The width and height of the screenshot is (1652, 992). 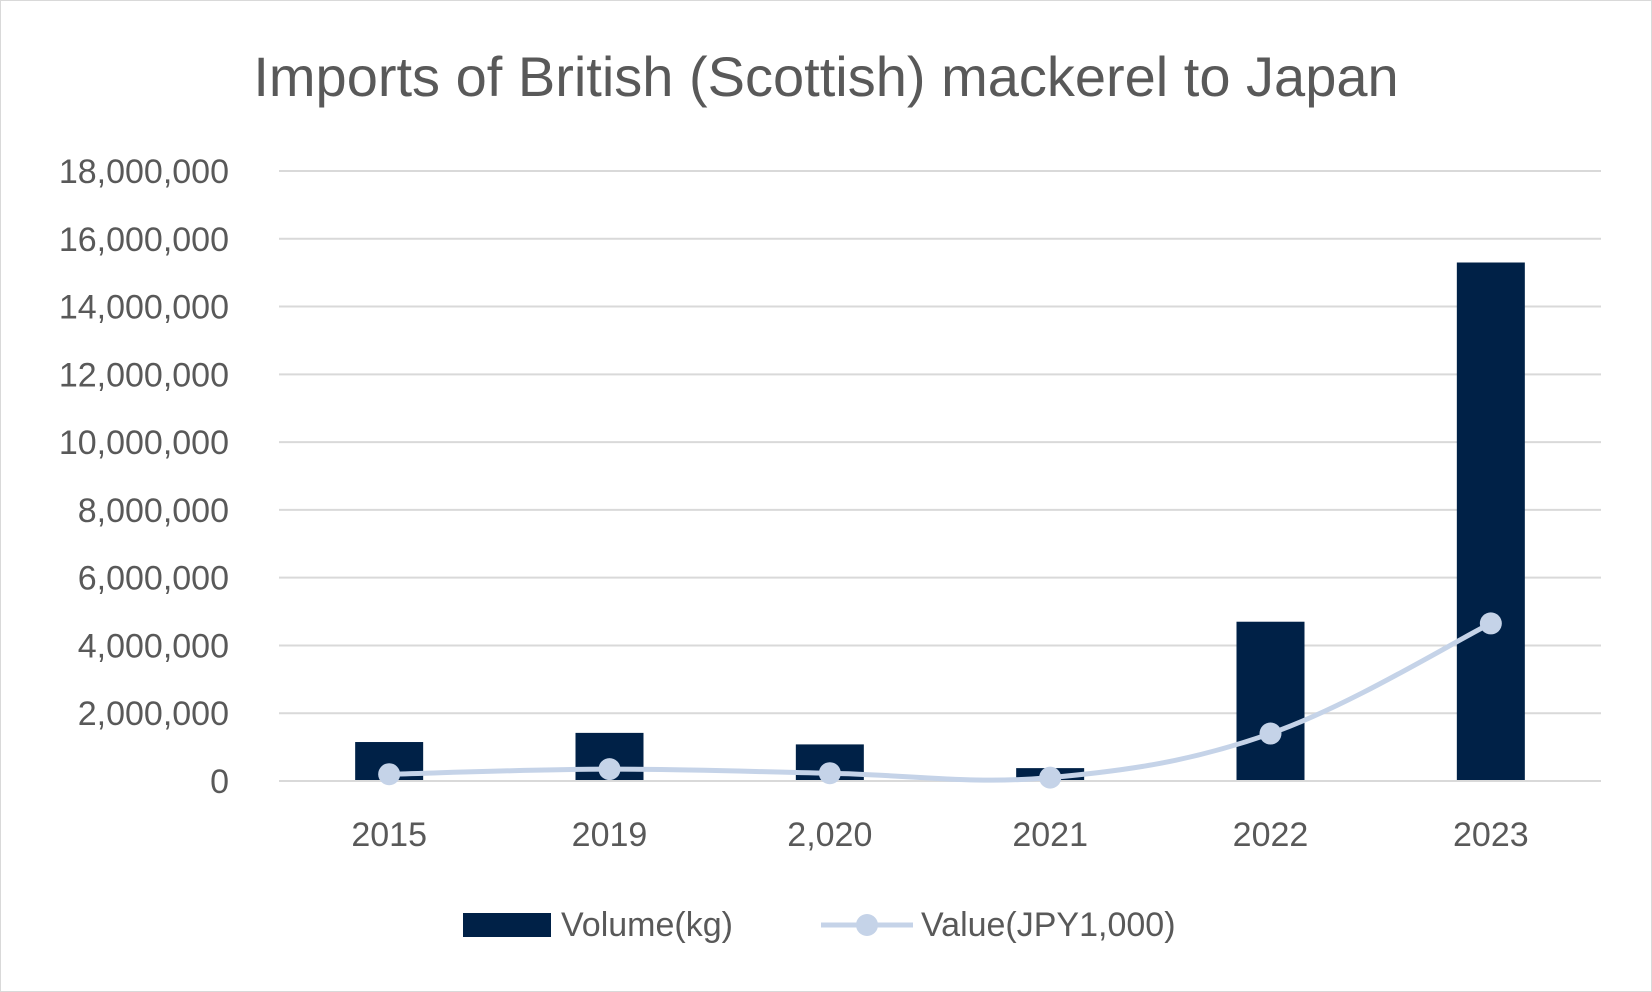 What do you see at coordinates (153, 646) in the screenshot?
I see `y-tick-label: 4,000,000` at bounding box center [153, 646].